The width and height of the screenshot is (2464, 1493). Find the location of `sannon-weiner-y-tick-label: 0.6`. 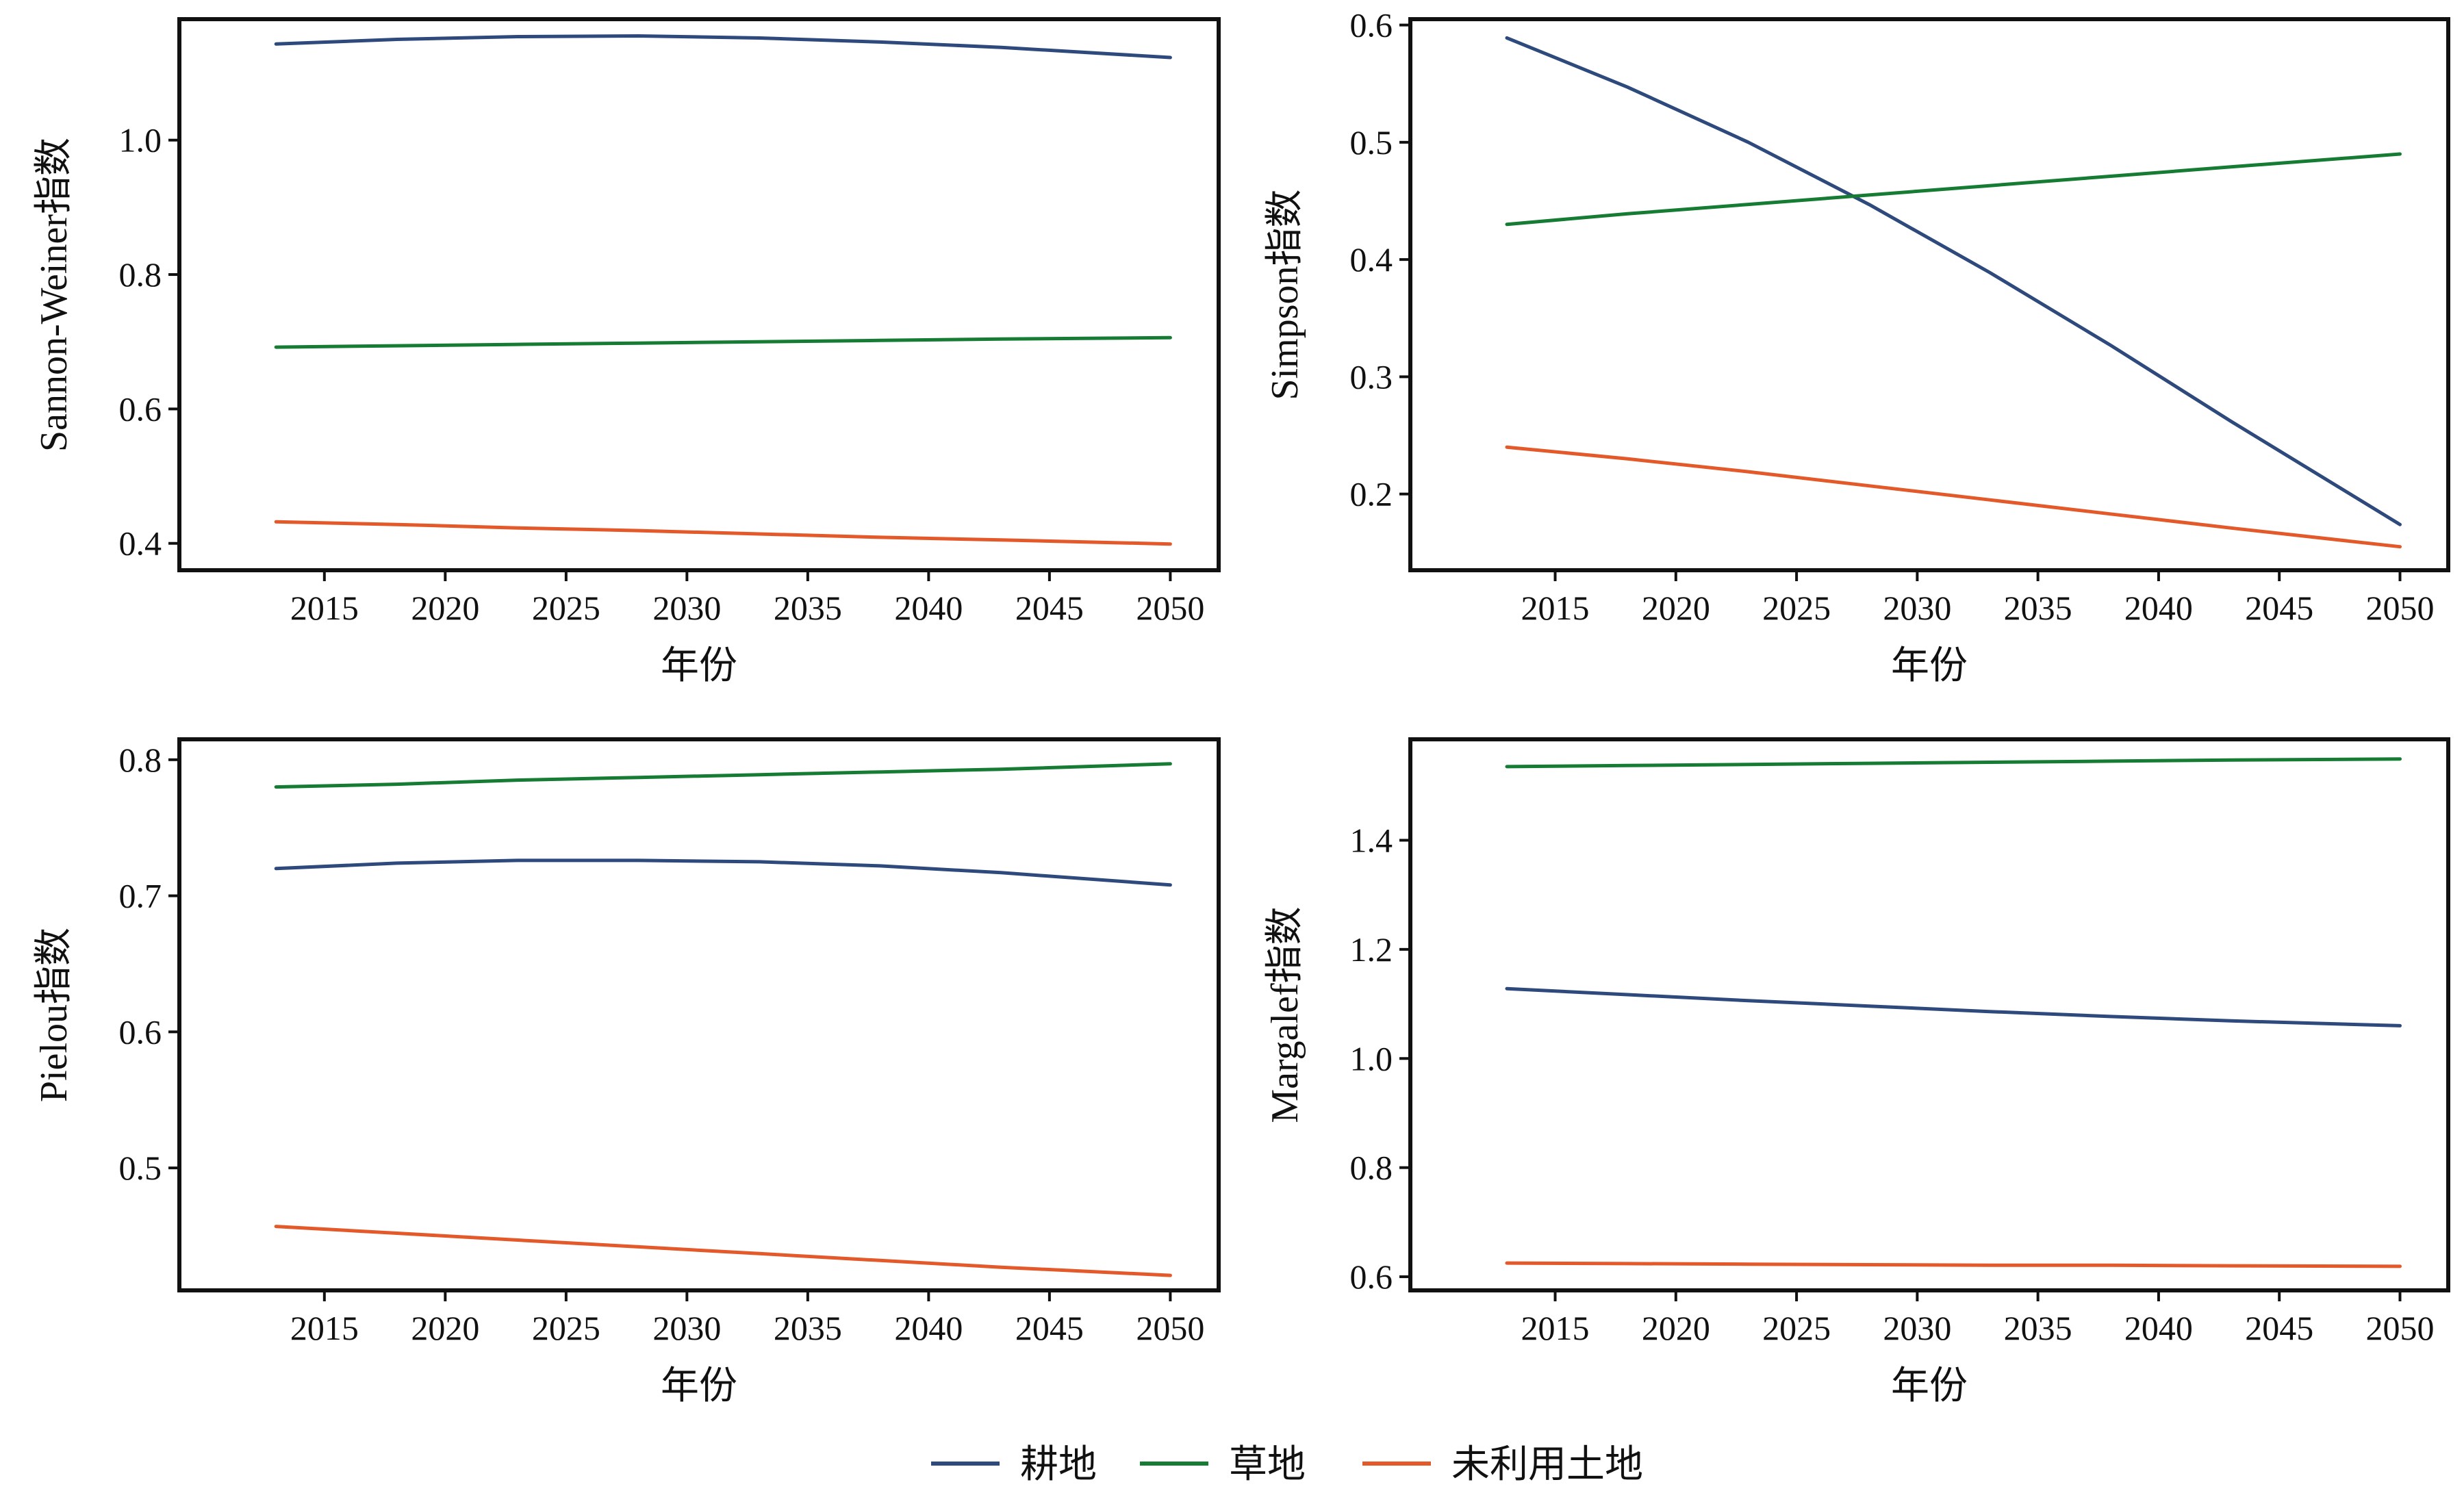

sannon-weiner-y-tick-label: 0.6 is located at coordinates (140, 409).